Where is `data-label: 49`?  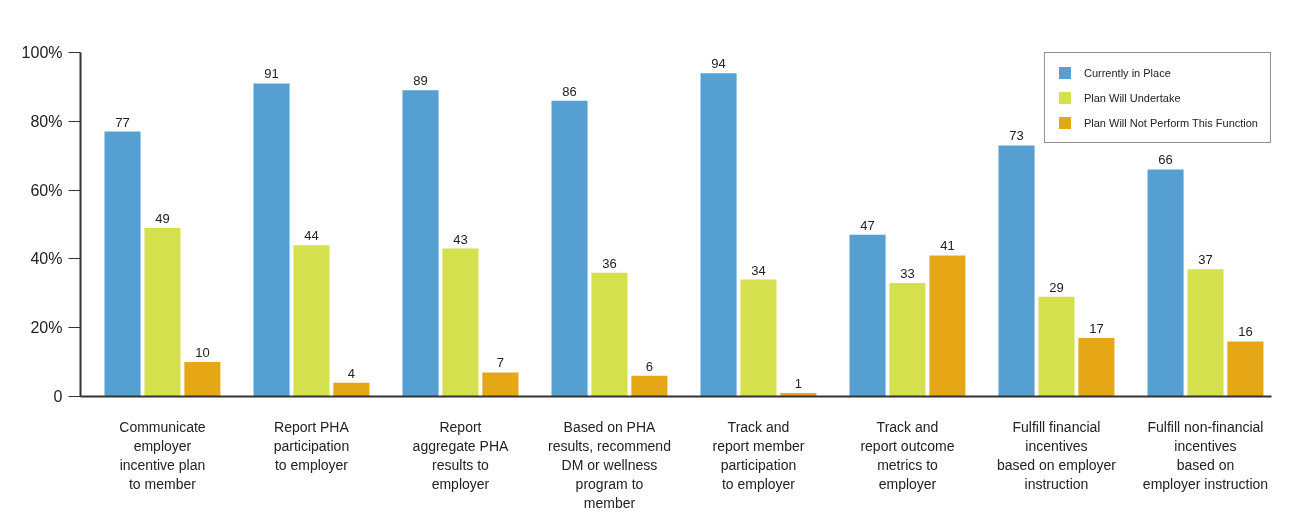
data-label: 49 is located at coordinates (162, 218).